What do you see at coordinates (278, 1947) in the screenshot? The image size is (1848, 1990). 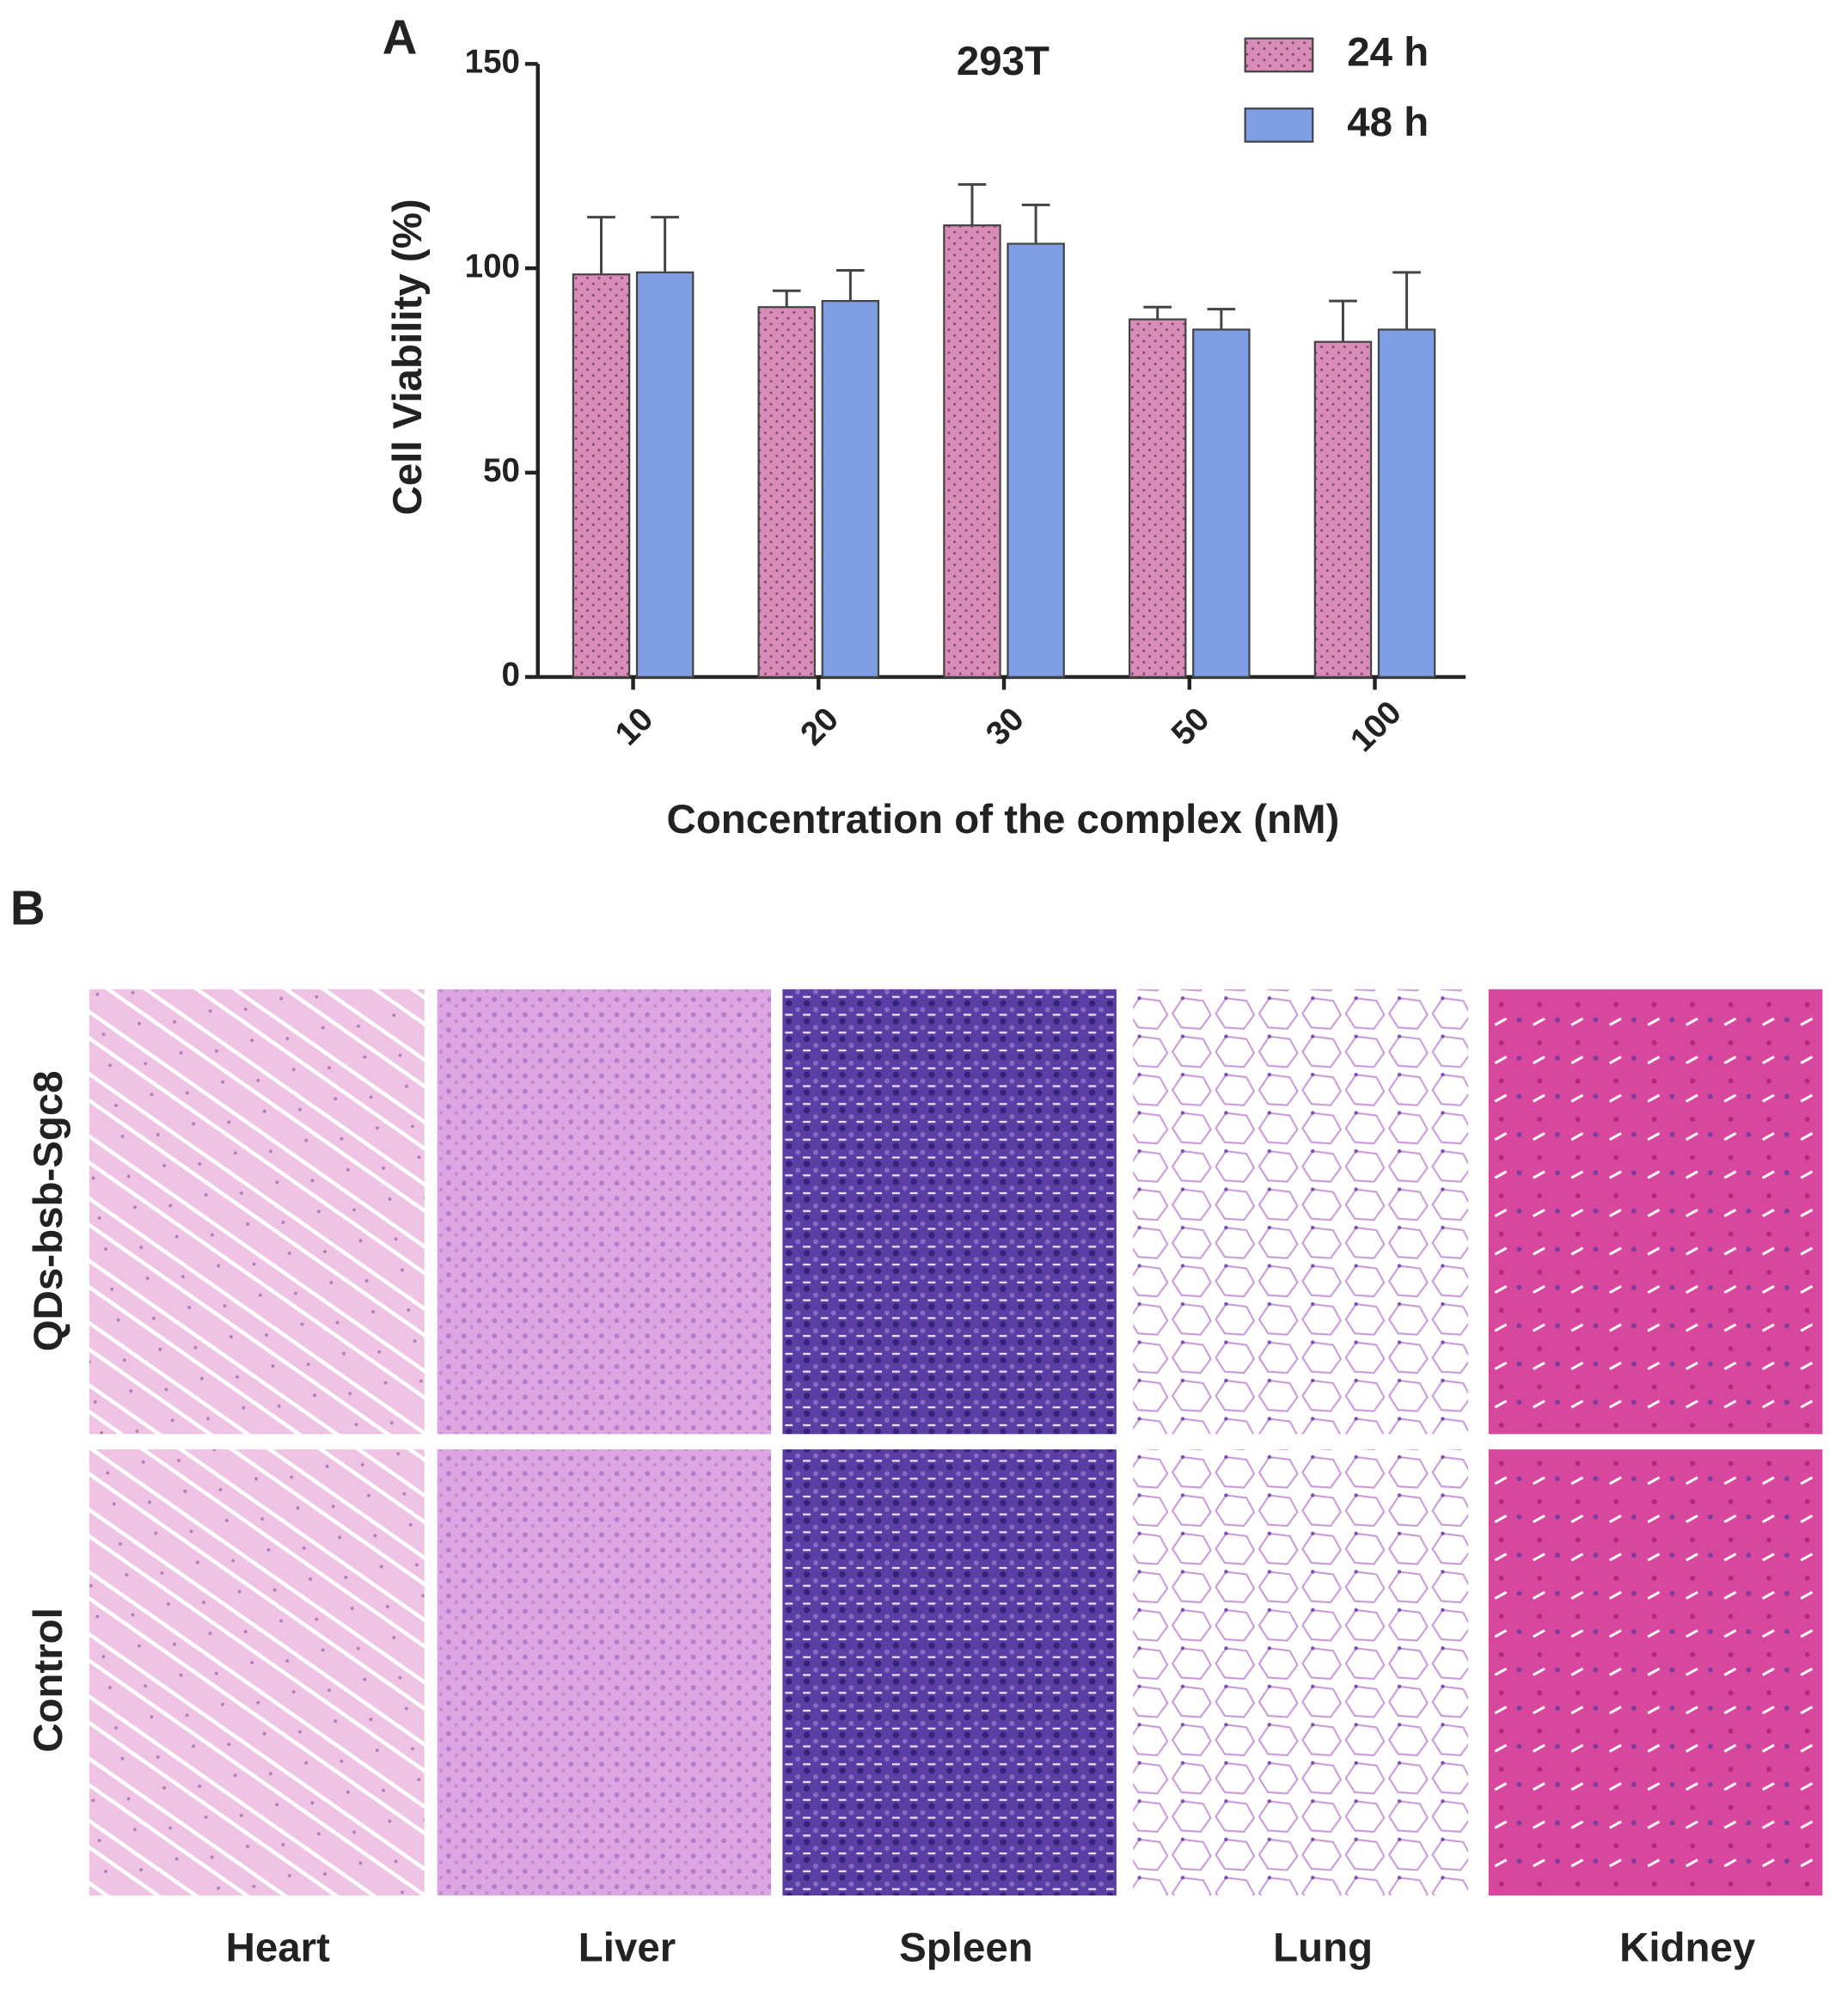 I see `column-label: Heart` at bounding box center [278, 1947].